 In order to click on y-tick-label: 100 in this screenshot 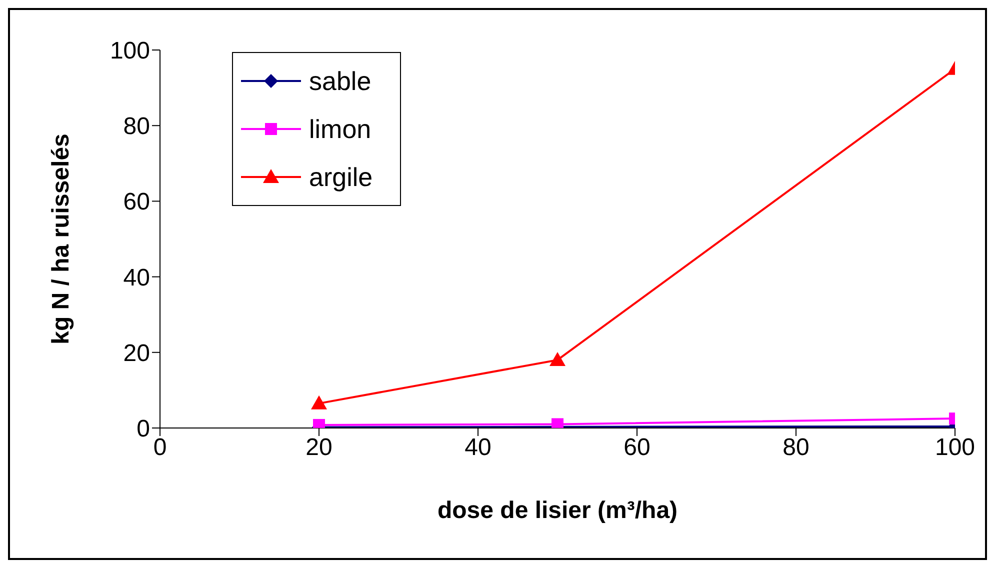, I will do `click(130, 51)`.